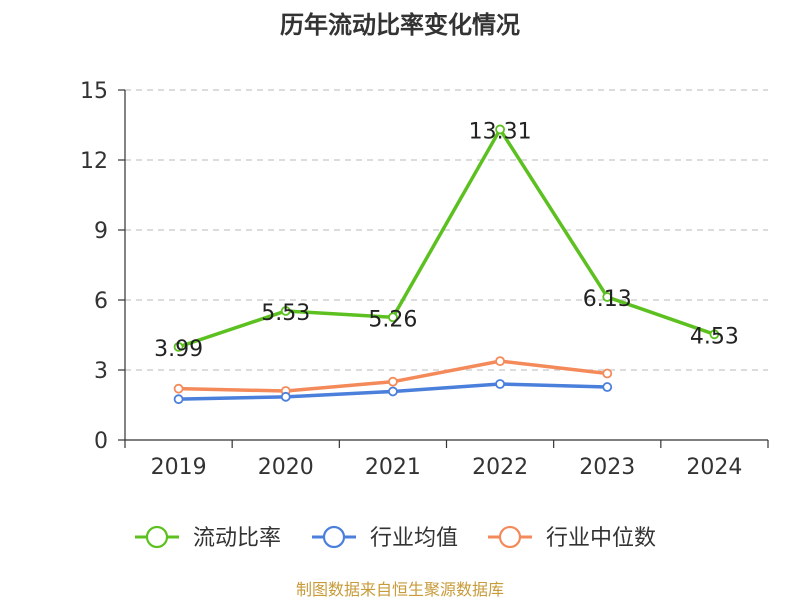  I want to click on data-label: 5.53, so click(285, 313).